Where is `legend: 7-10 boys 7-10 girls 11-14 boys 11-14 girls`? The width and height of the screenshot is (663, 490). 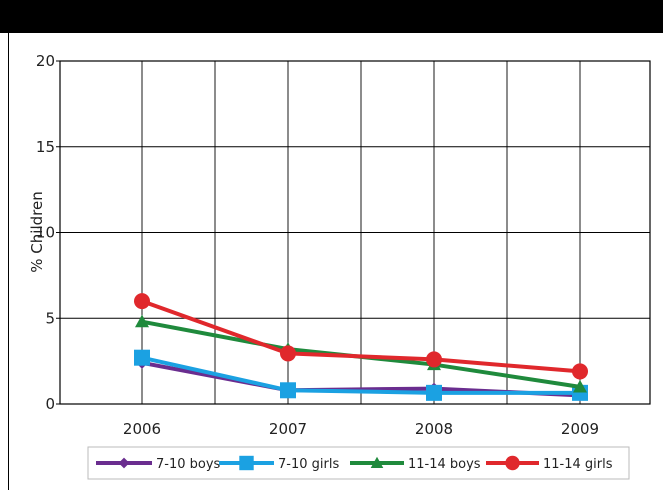
legend: 7-10 boys 7-10 girls 11-14 boys 11-14 girls is located at coordinates (358, 463).